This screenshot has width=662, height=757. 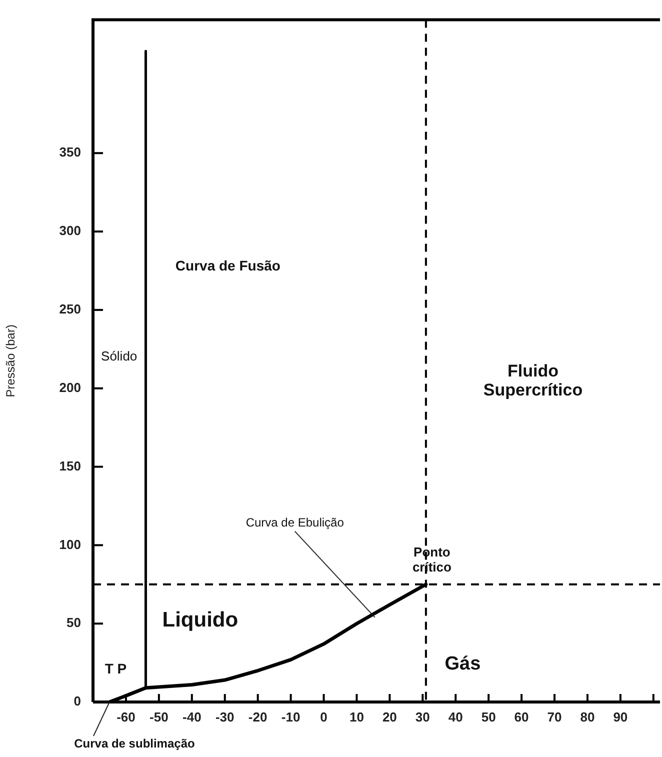 I want to click on x-tick-label: -20, so click(x=258, y=716).